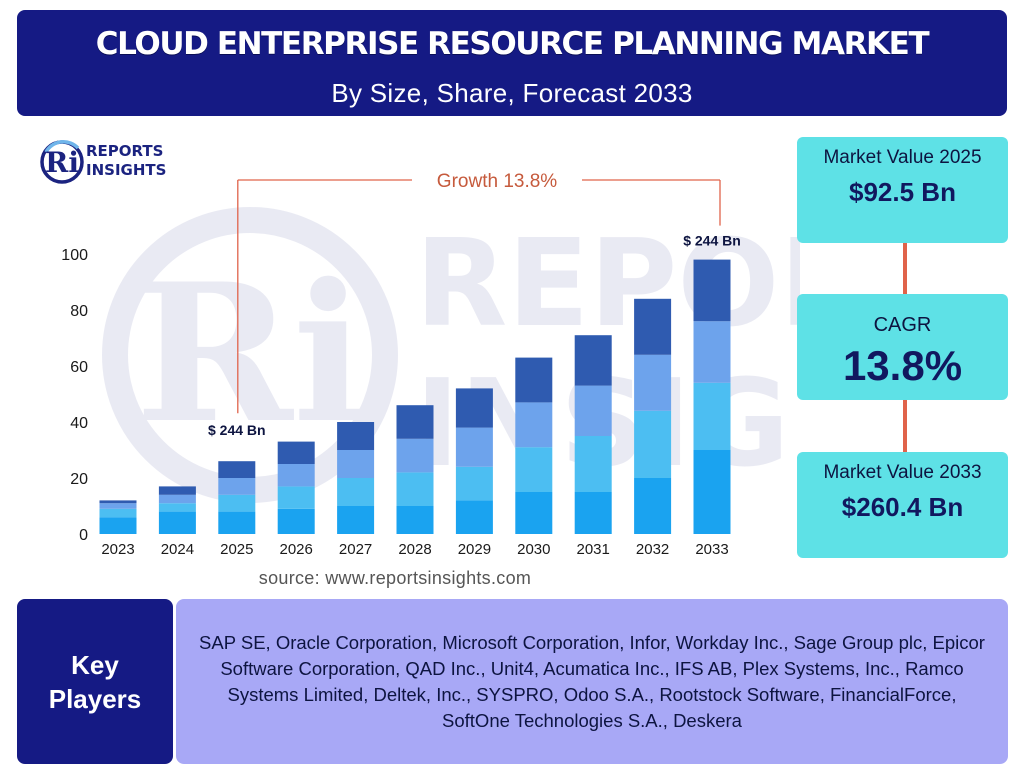 The width and height of the screenshot is (1024, 768). I want to click on market-value-2033-label: Market Value 2033, so click(902, 472).